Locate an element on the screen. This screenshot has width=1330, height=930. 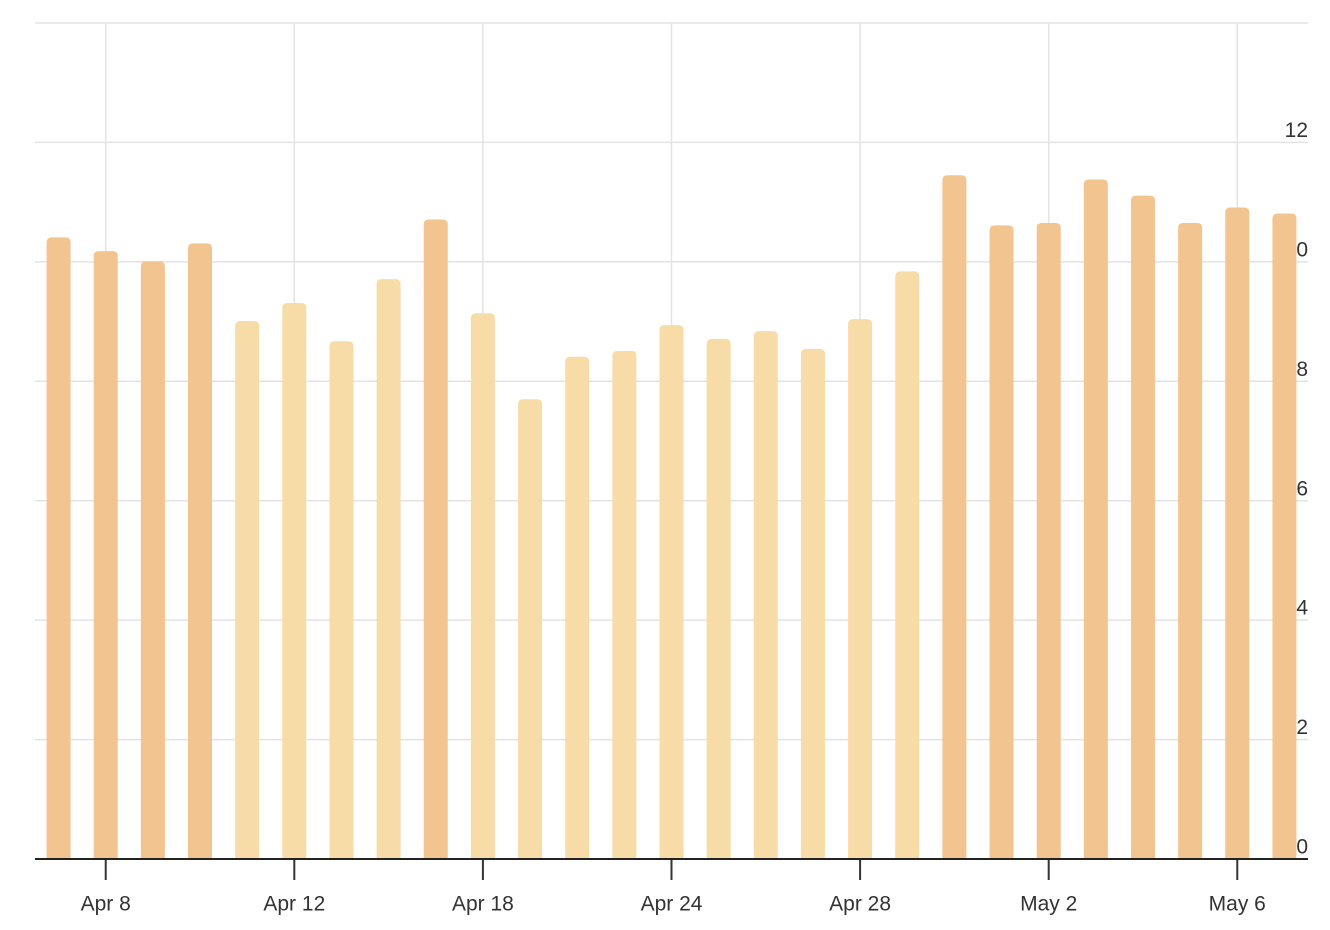
y-tick-label: 2 is located at coordinates (1302, 727).